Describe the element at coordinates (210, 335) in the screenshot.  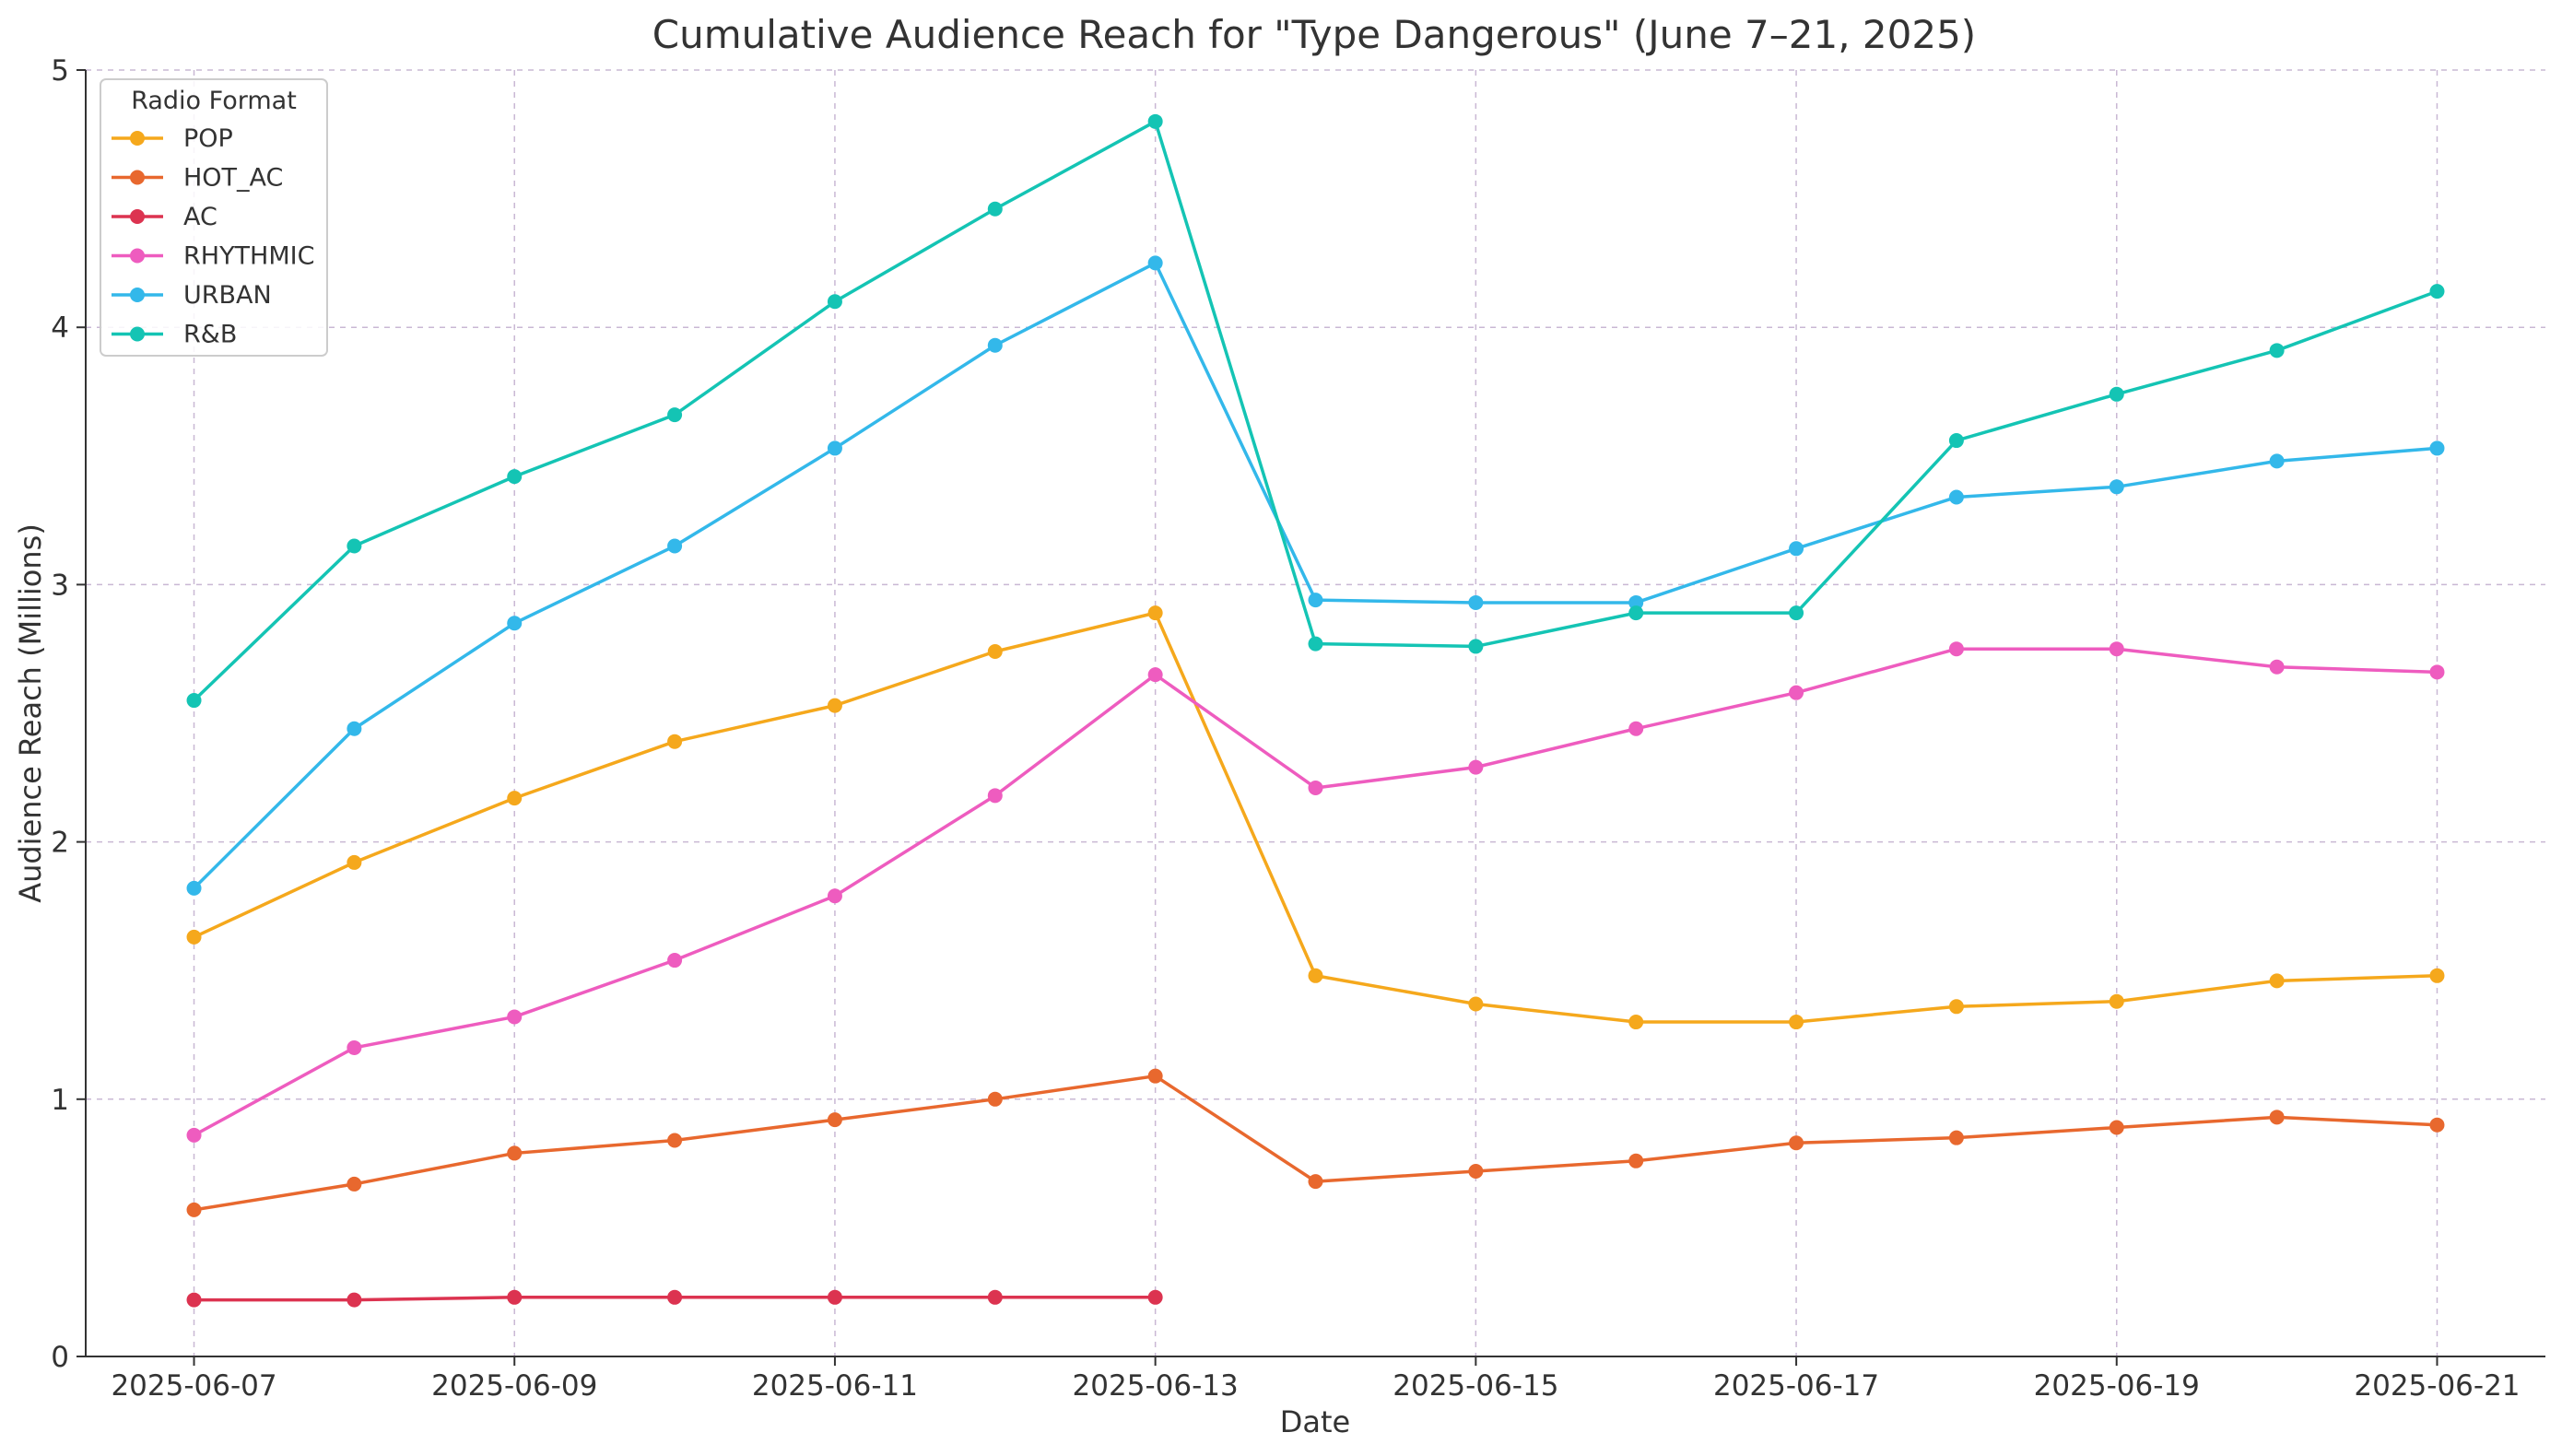
I see `legend-label: R&B` at that location.